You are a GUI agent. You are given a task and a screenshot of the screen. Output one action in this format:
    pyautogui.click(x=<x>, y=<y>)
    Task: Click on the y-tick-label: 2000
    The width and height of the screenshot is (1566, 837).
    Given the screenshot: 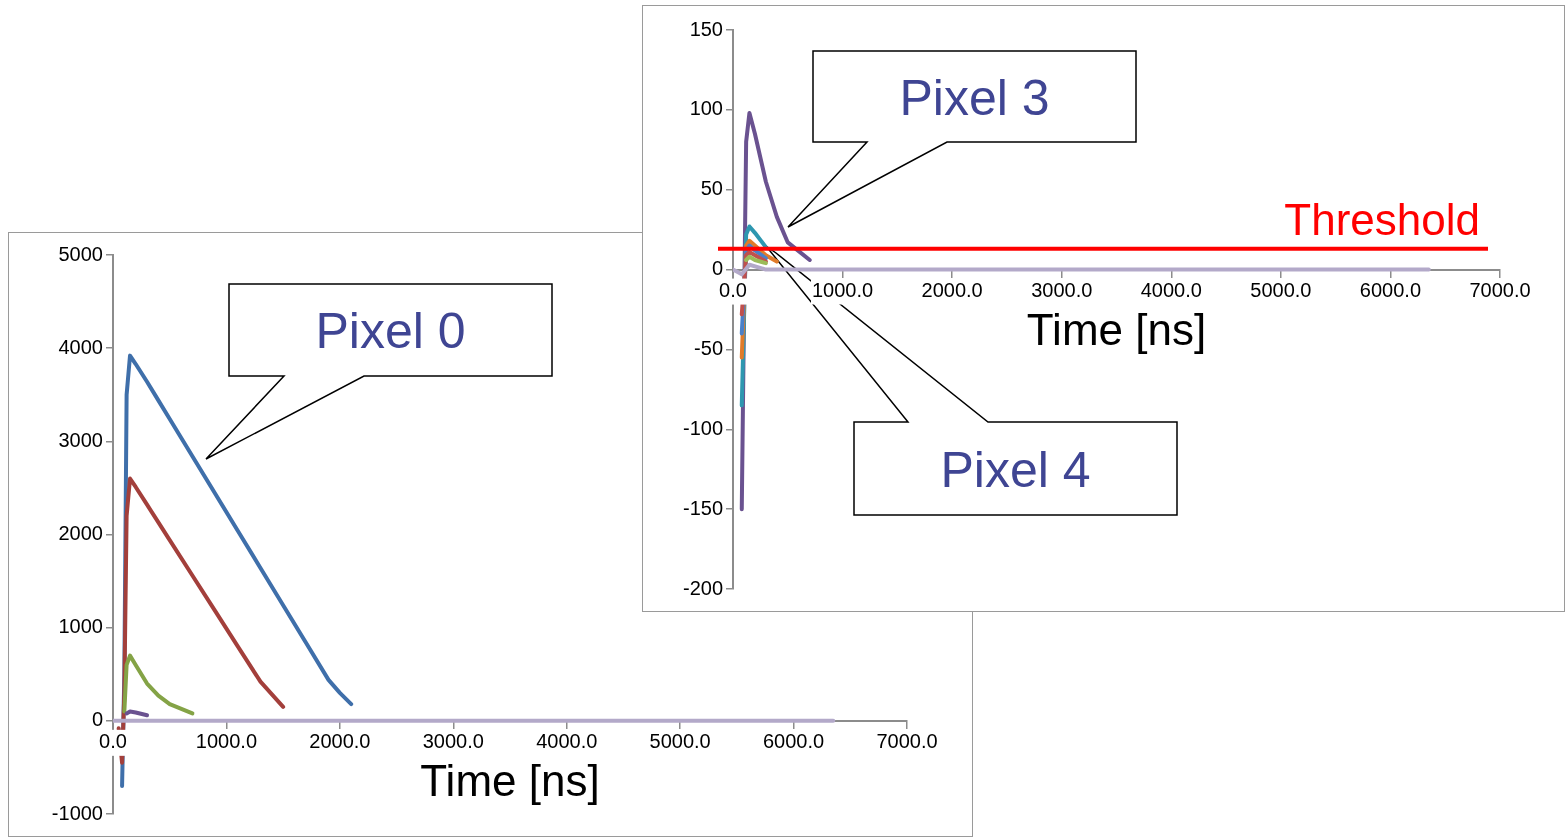 What is the action you would take?
    pyautogui.click(x=80, y=533)
    